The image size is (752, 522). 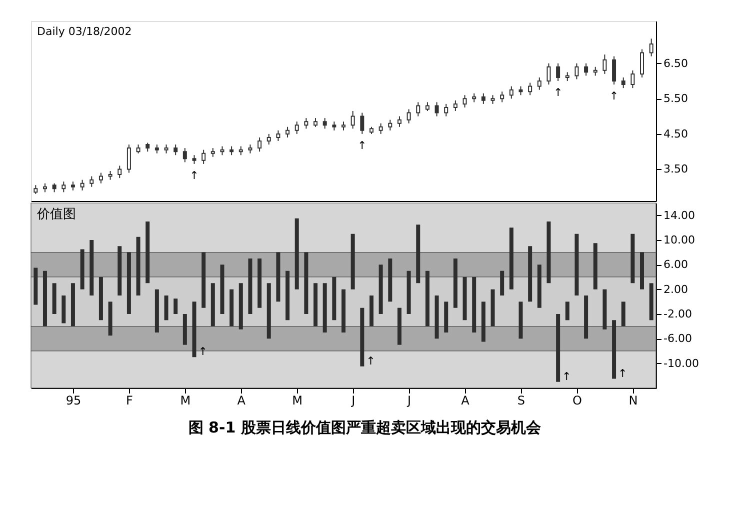 I want to click on y-tick-label: 2.00, so click(x=676, y=289).